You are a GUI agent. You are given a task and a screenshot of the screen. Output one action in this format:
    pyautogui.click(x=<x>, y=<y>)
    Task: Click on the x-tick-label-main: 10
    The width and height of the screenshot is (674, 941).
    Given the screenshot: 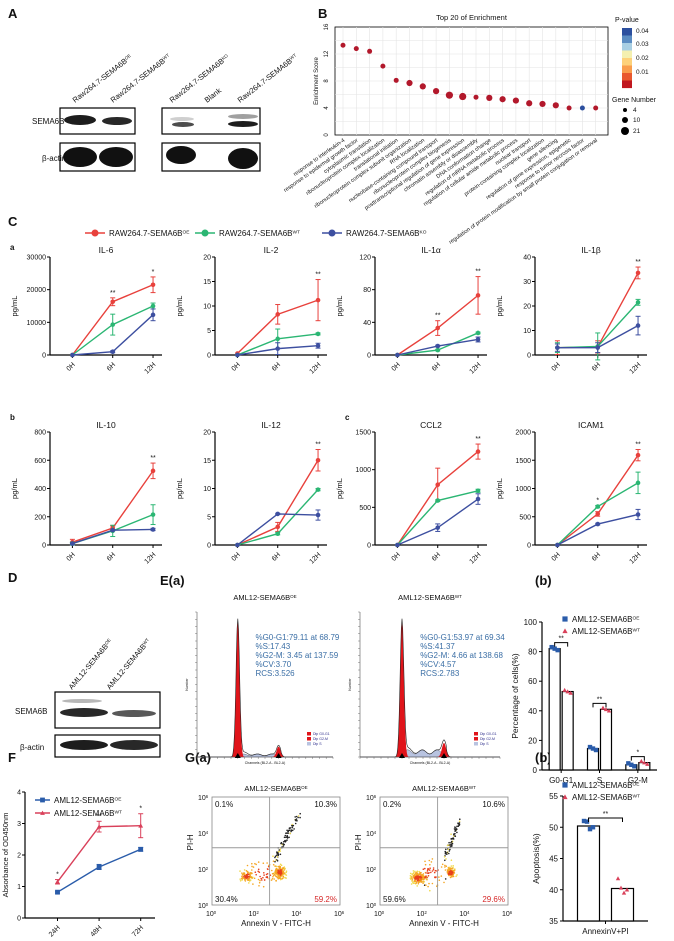 What is the action you would take?
    pyautogui.click(x=295, y=914)
    